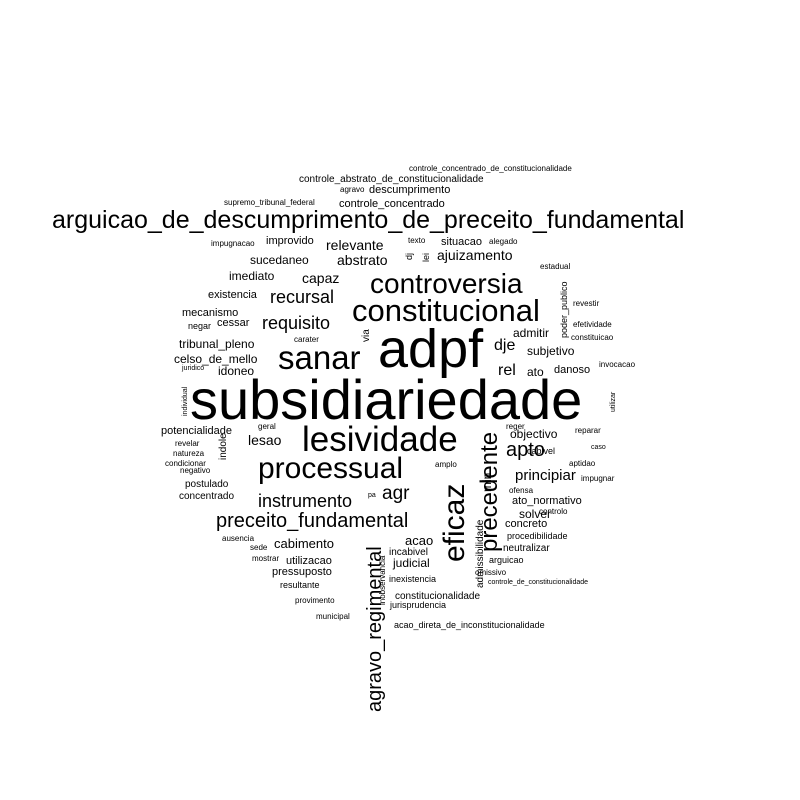 The image size is (800, 800). What do you see at coordinates (223, 446) in the screenshot?
I see `word-69: indole` at bounding box center [223, 446].